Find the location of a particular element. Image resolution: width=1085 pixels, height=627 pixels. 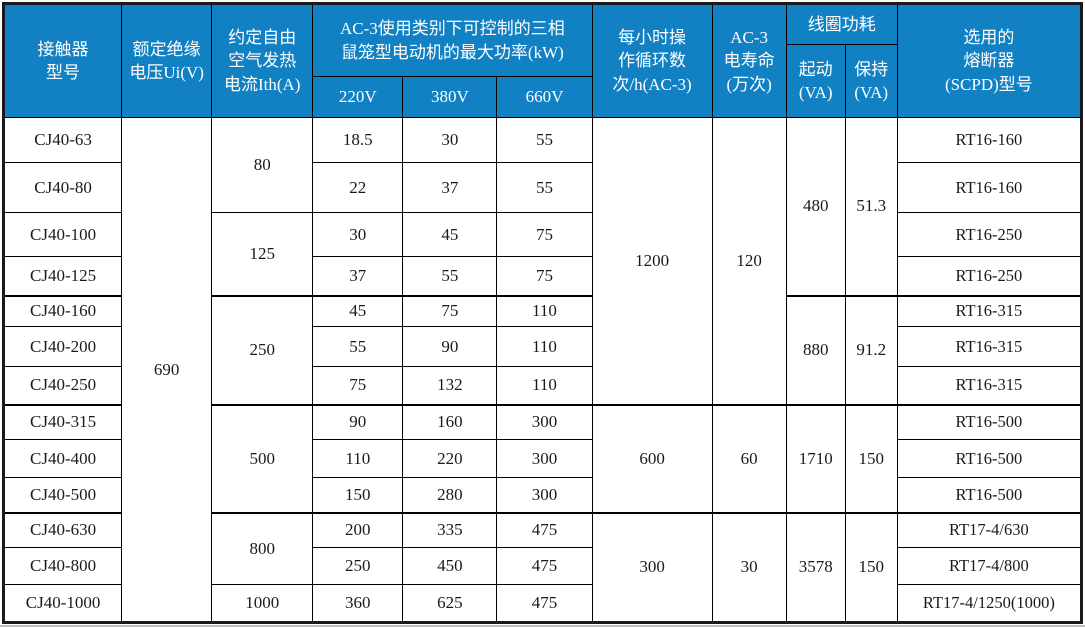

table-row: CJ40-800 250 450 475 RT17-4/800 is located at coordinates (542, 566).